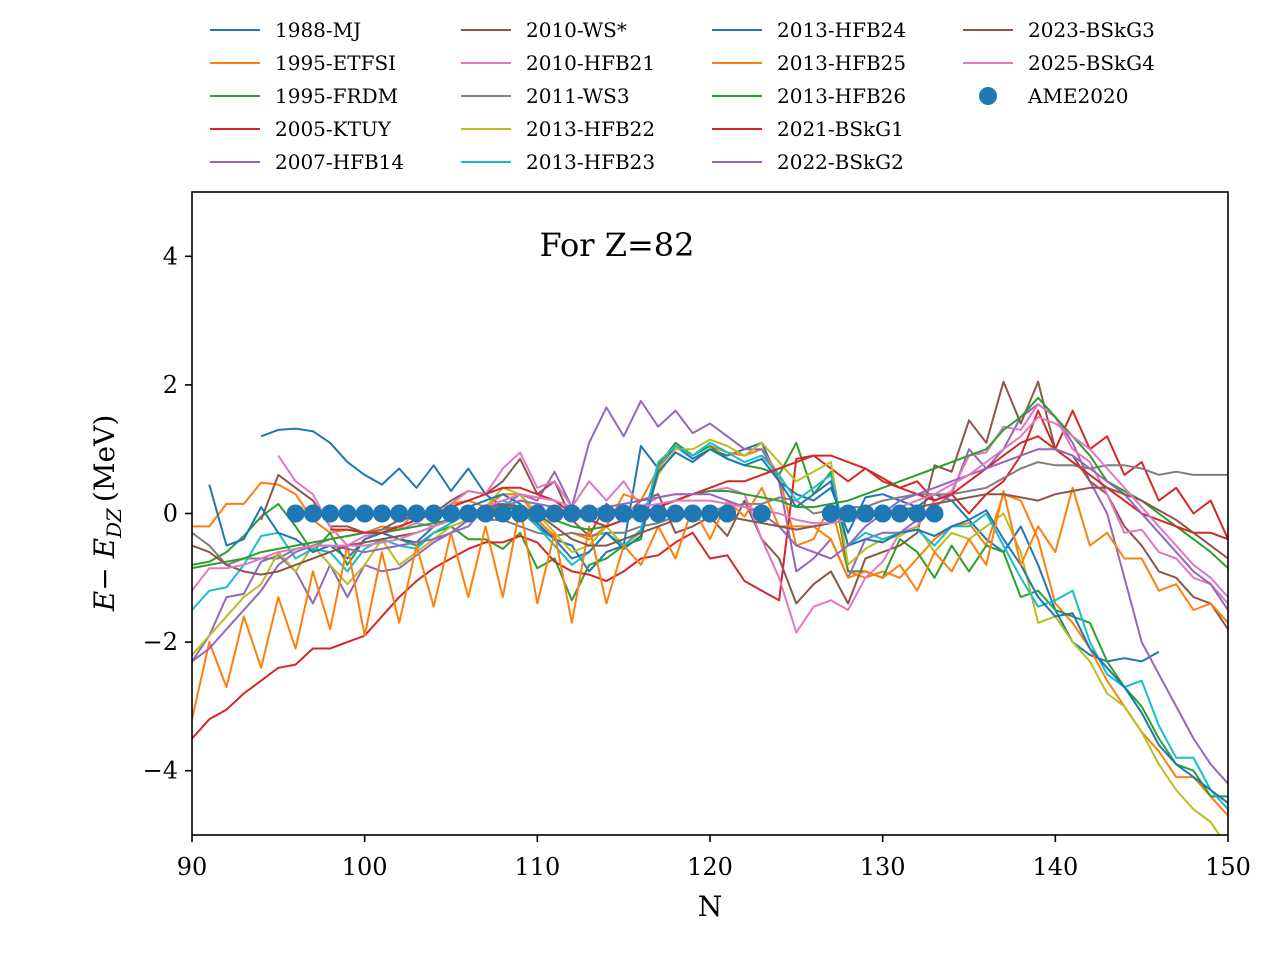 The height and width of the screenshot is (960, 1280). What do you see at coordinates (590, 63) in the screenshot?
I see `legend-label-2010-hfb21: 2010-HFB21` at bounding box center [590, 63].